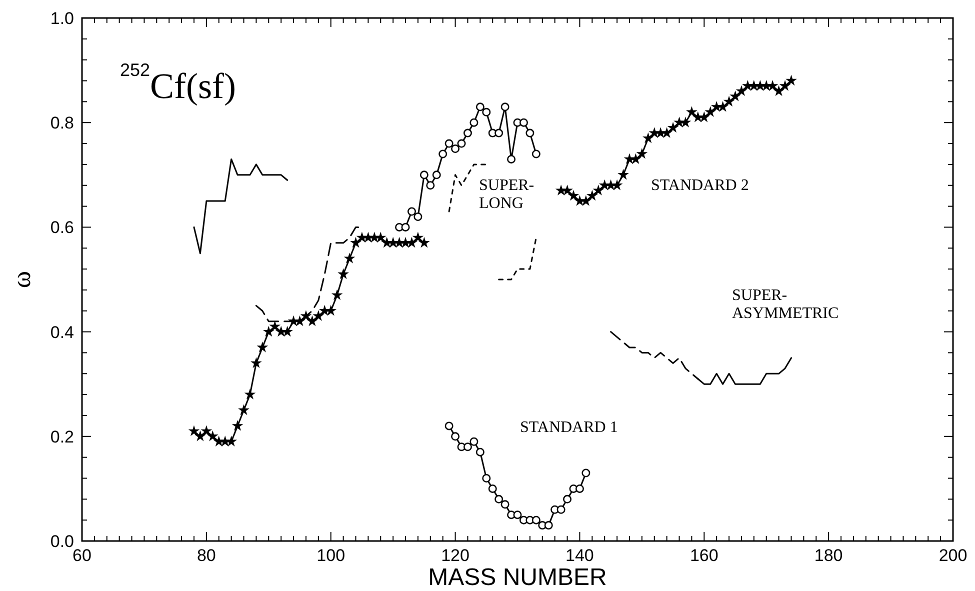 This screenshot has width=975, height=591. What do you see at coordinates (62, 436) in the screenshot?
I see `y-tick-label: 0.2` at bounding box center [62, 436].